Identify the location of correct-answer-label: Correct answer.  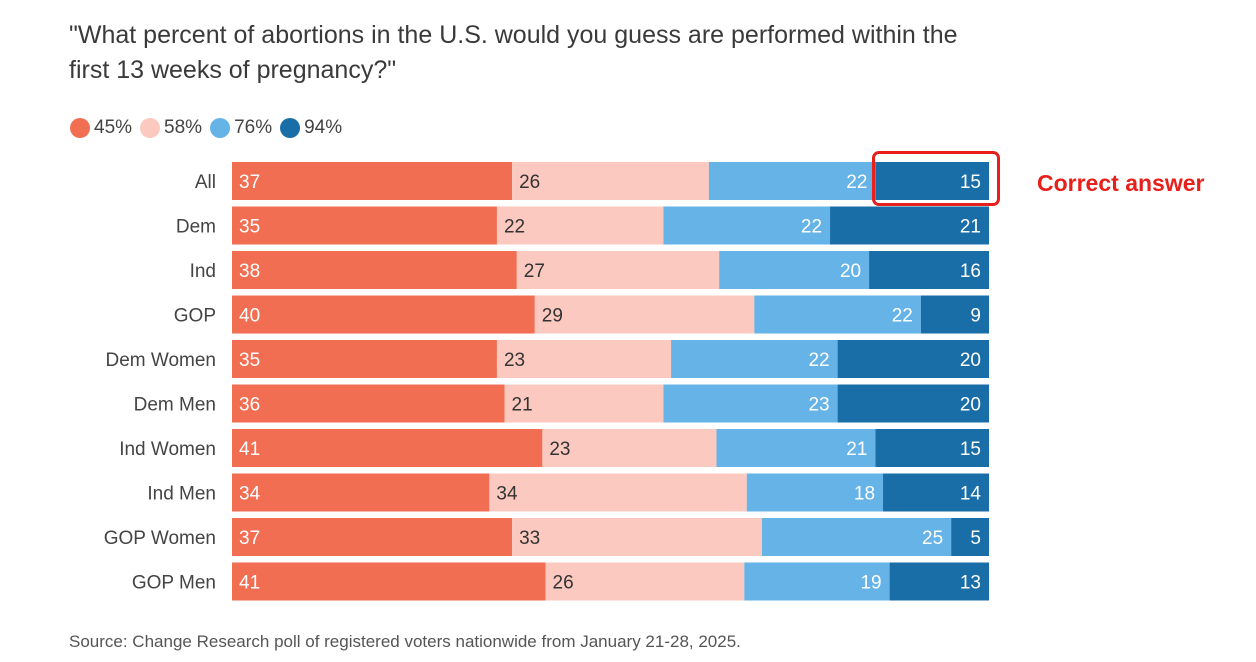
(1121, 183).